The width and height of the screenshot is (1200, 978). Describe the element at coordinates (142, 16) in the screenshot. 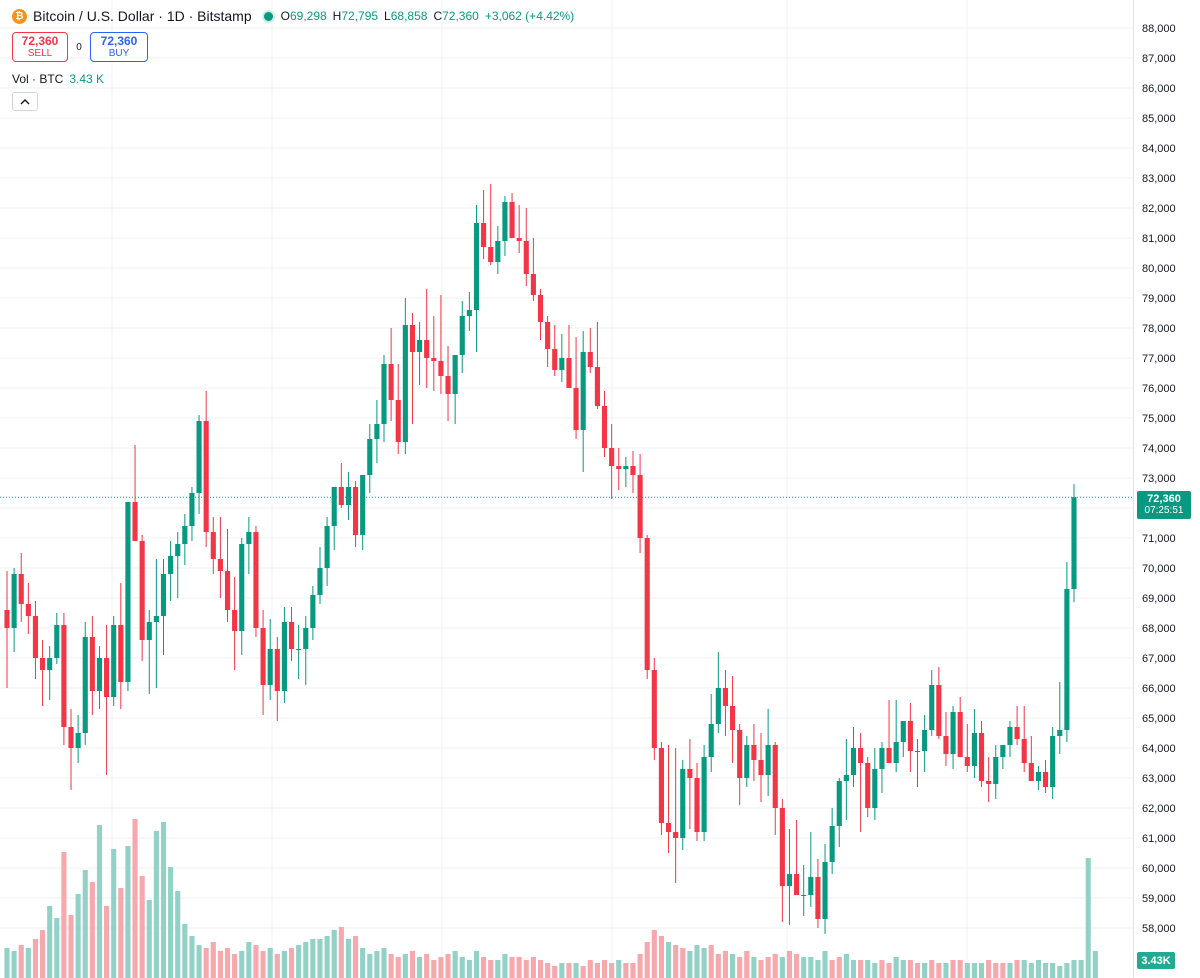

I see `symbol-title: Bitcoin / U.S. Dollar · 1D · Bitstamp` at that location.